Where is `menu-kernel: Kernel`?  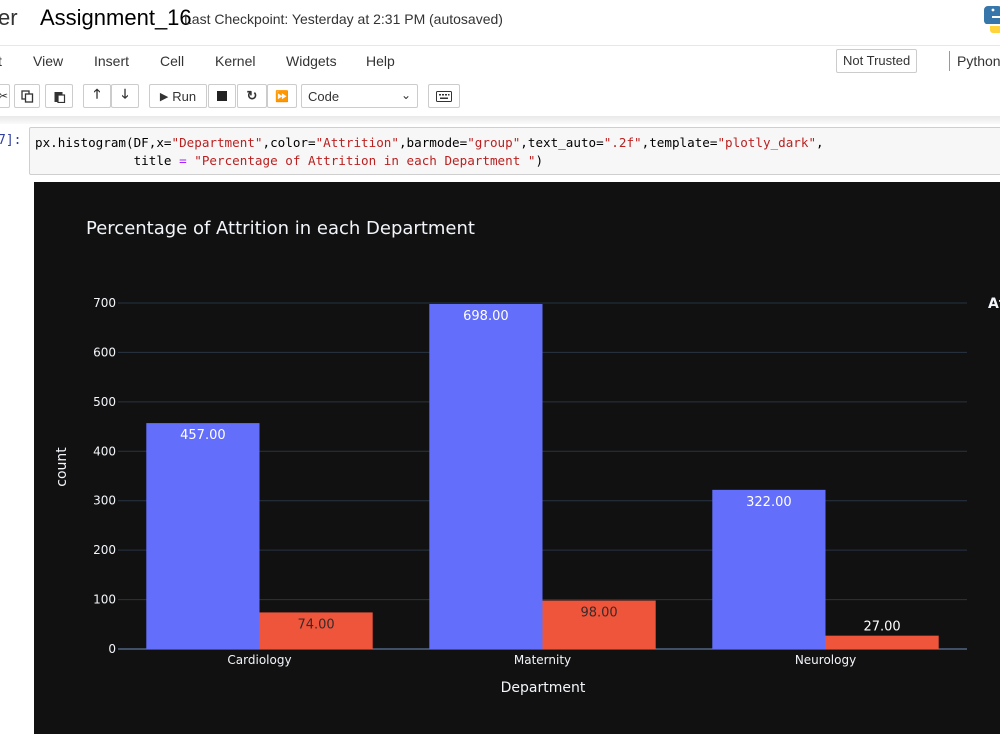
menu-kernel: Kernel is located at coordinates (235, 61).